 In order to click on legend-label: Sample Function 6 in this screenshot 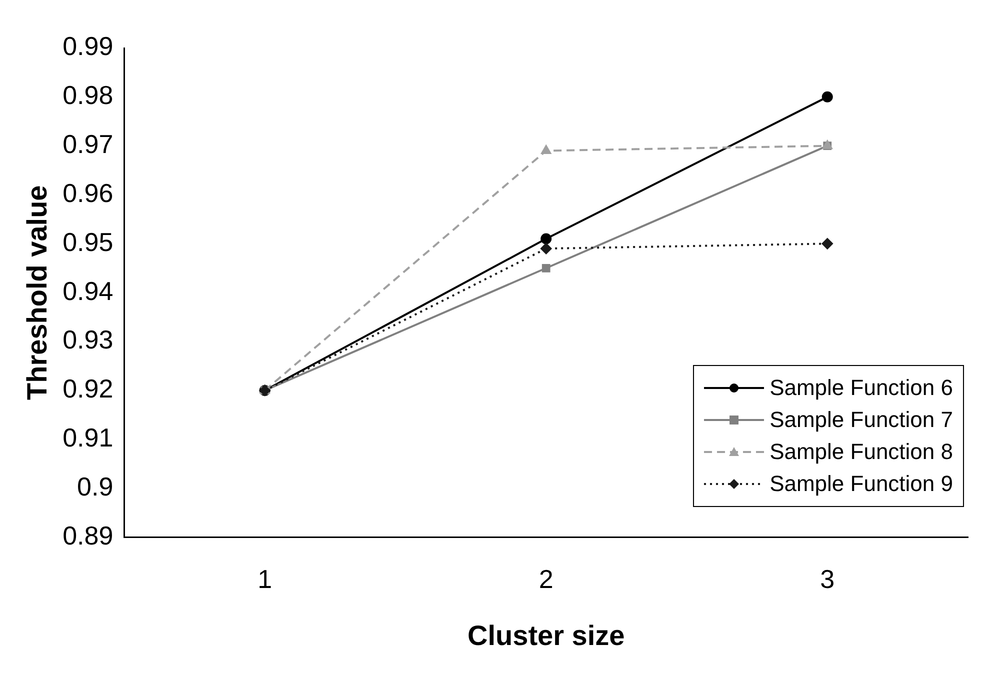, I will do `click(861, 388)`.